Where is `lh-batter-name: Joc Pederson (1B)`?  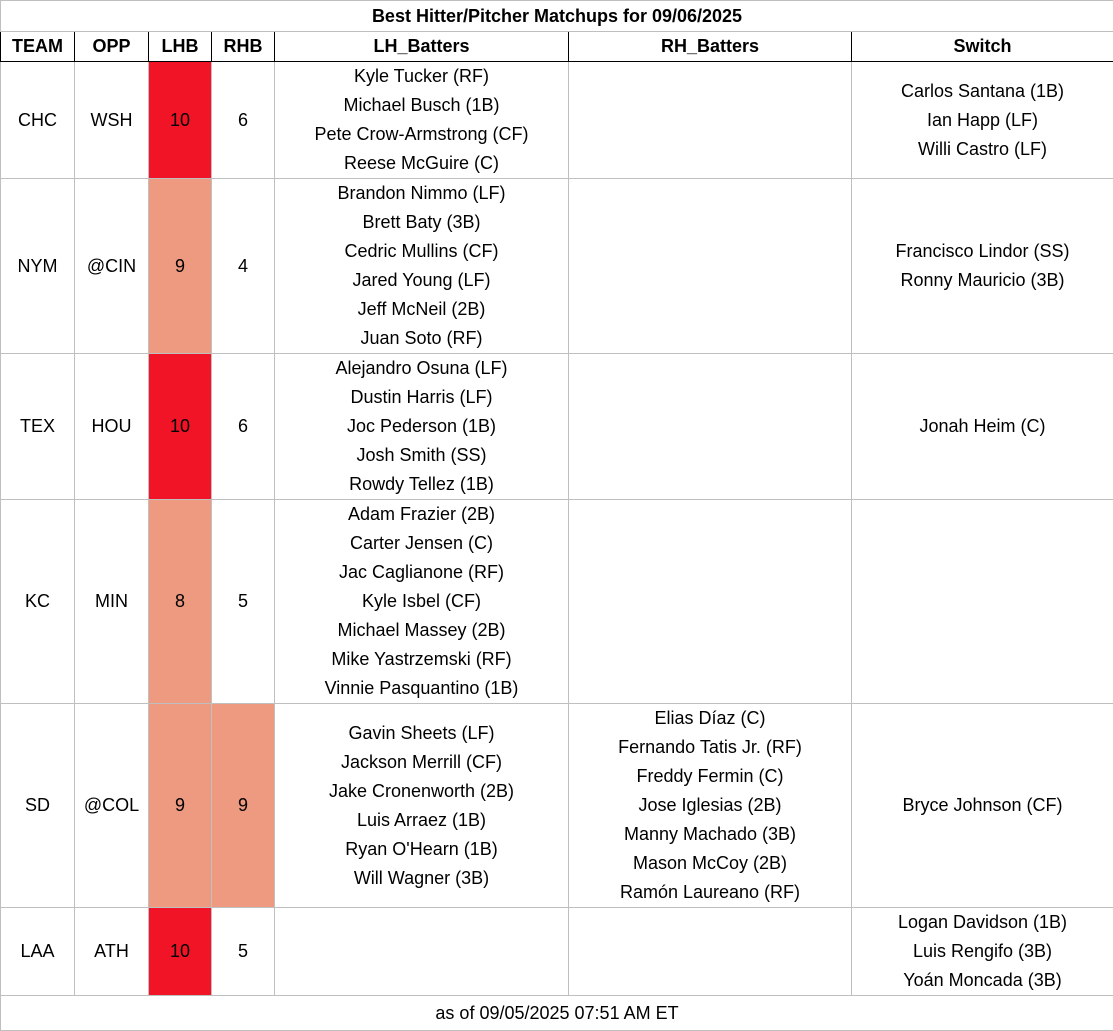 lh-batter-name: Joc Pederson (1B) is located at coordinates (421, 426).